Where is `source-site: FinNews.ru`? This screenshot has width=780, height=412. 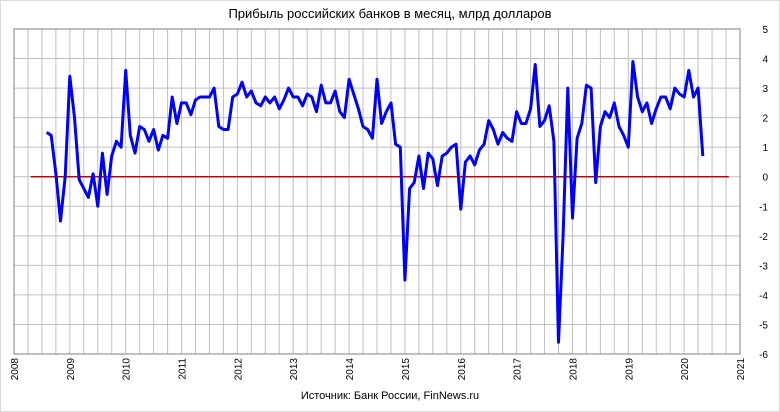 source-site: FinNews.ru is located at coordinates (451, 396).